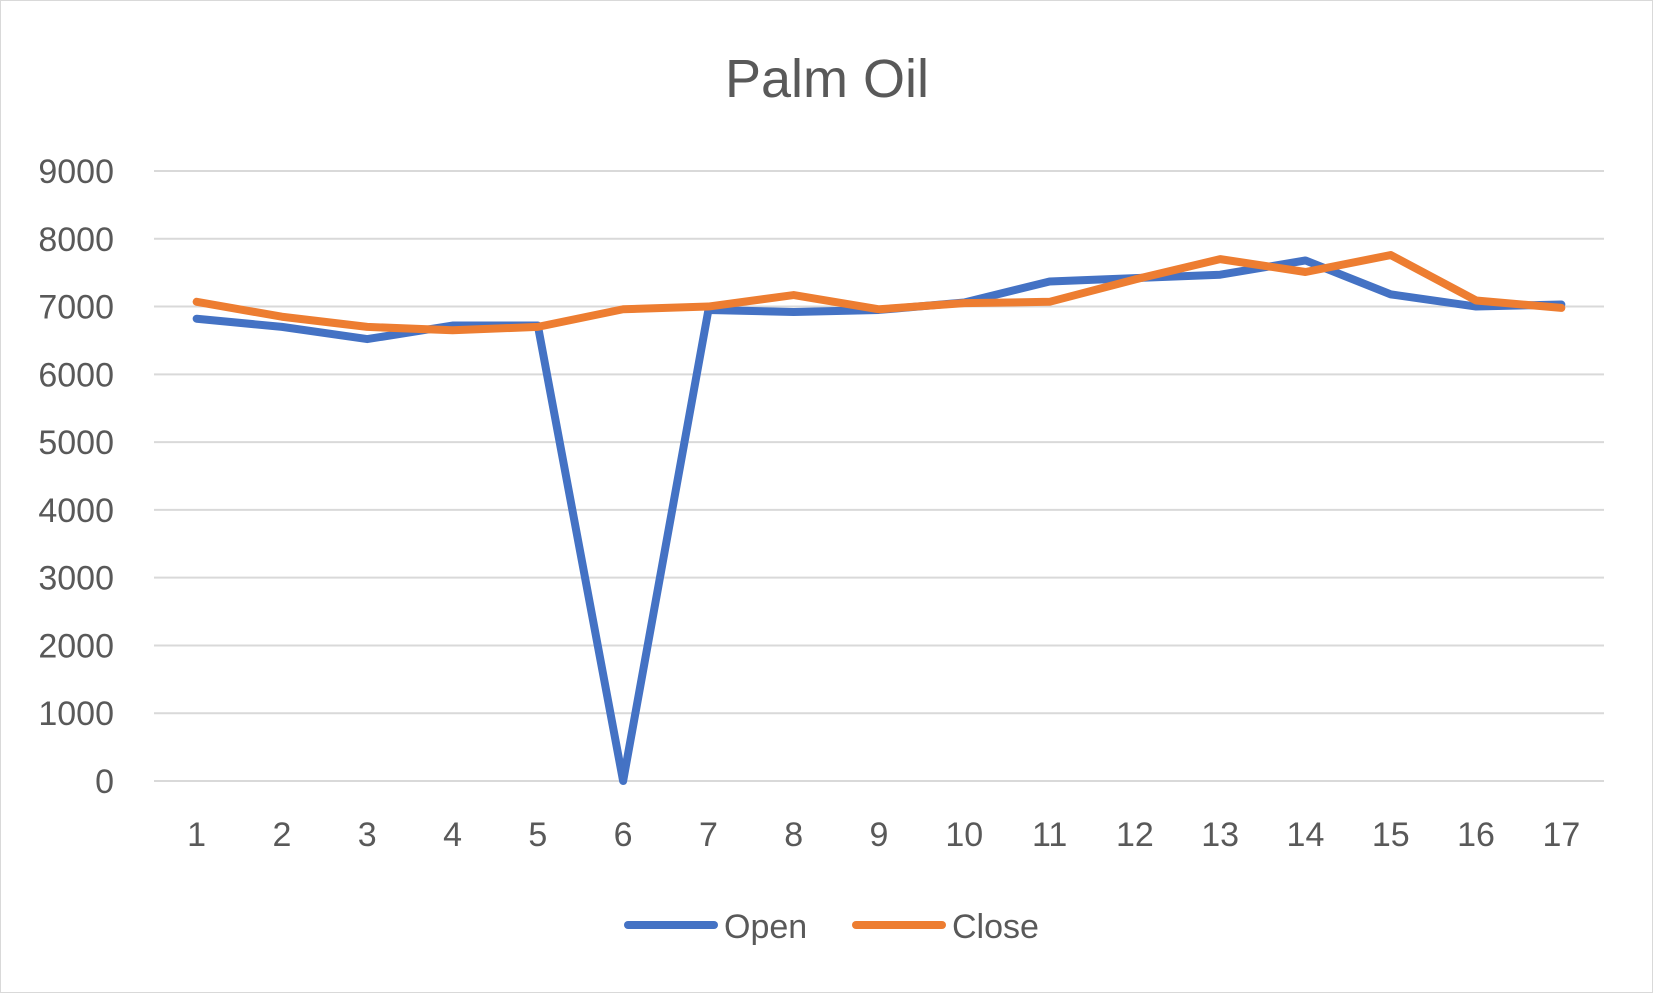  Describe the element at coordinates (76, 511) in the screenshot. I see `y-tick-label: 4000` at that location.